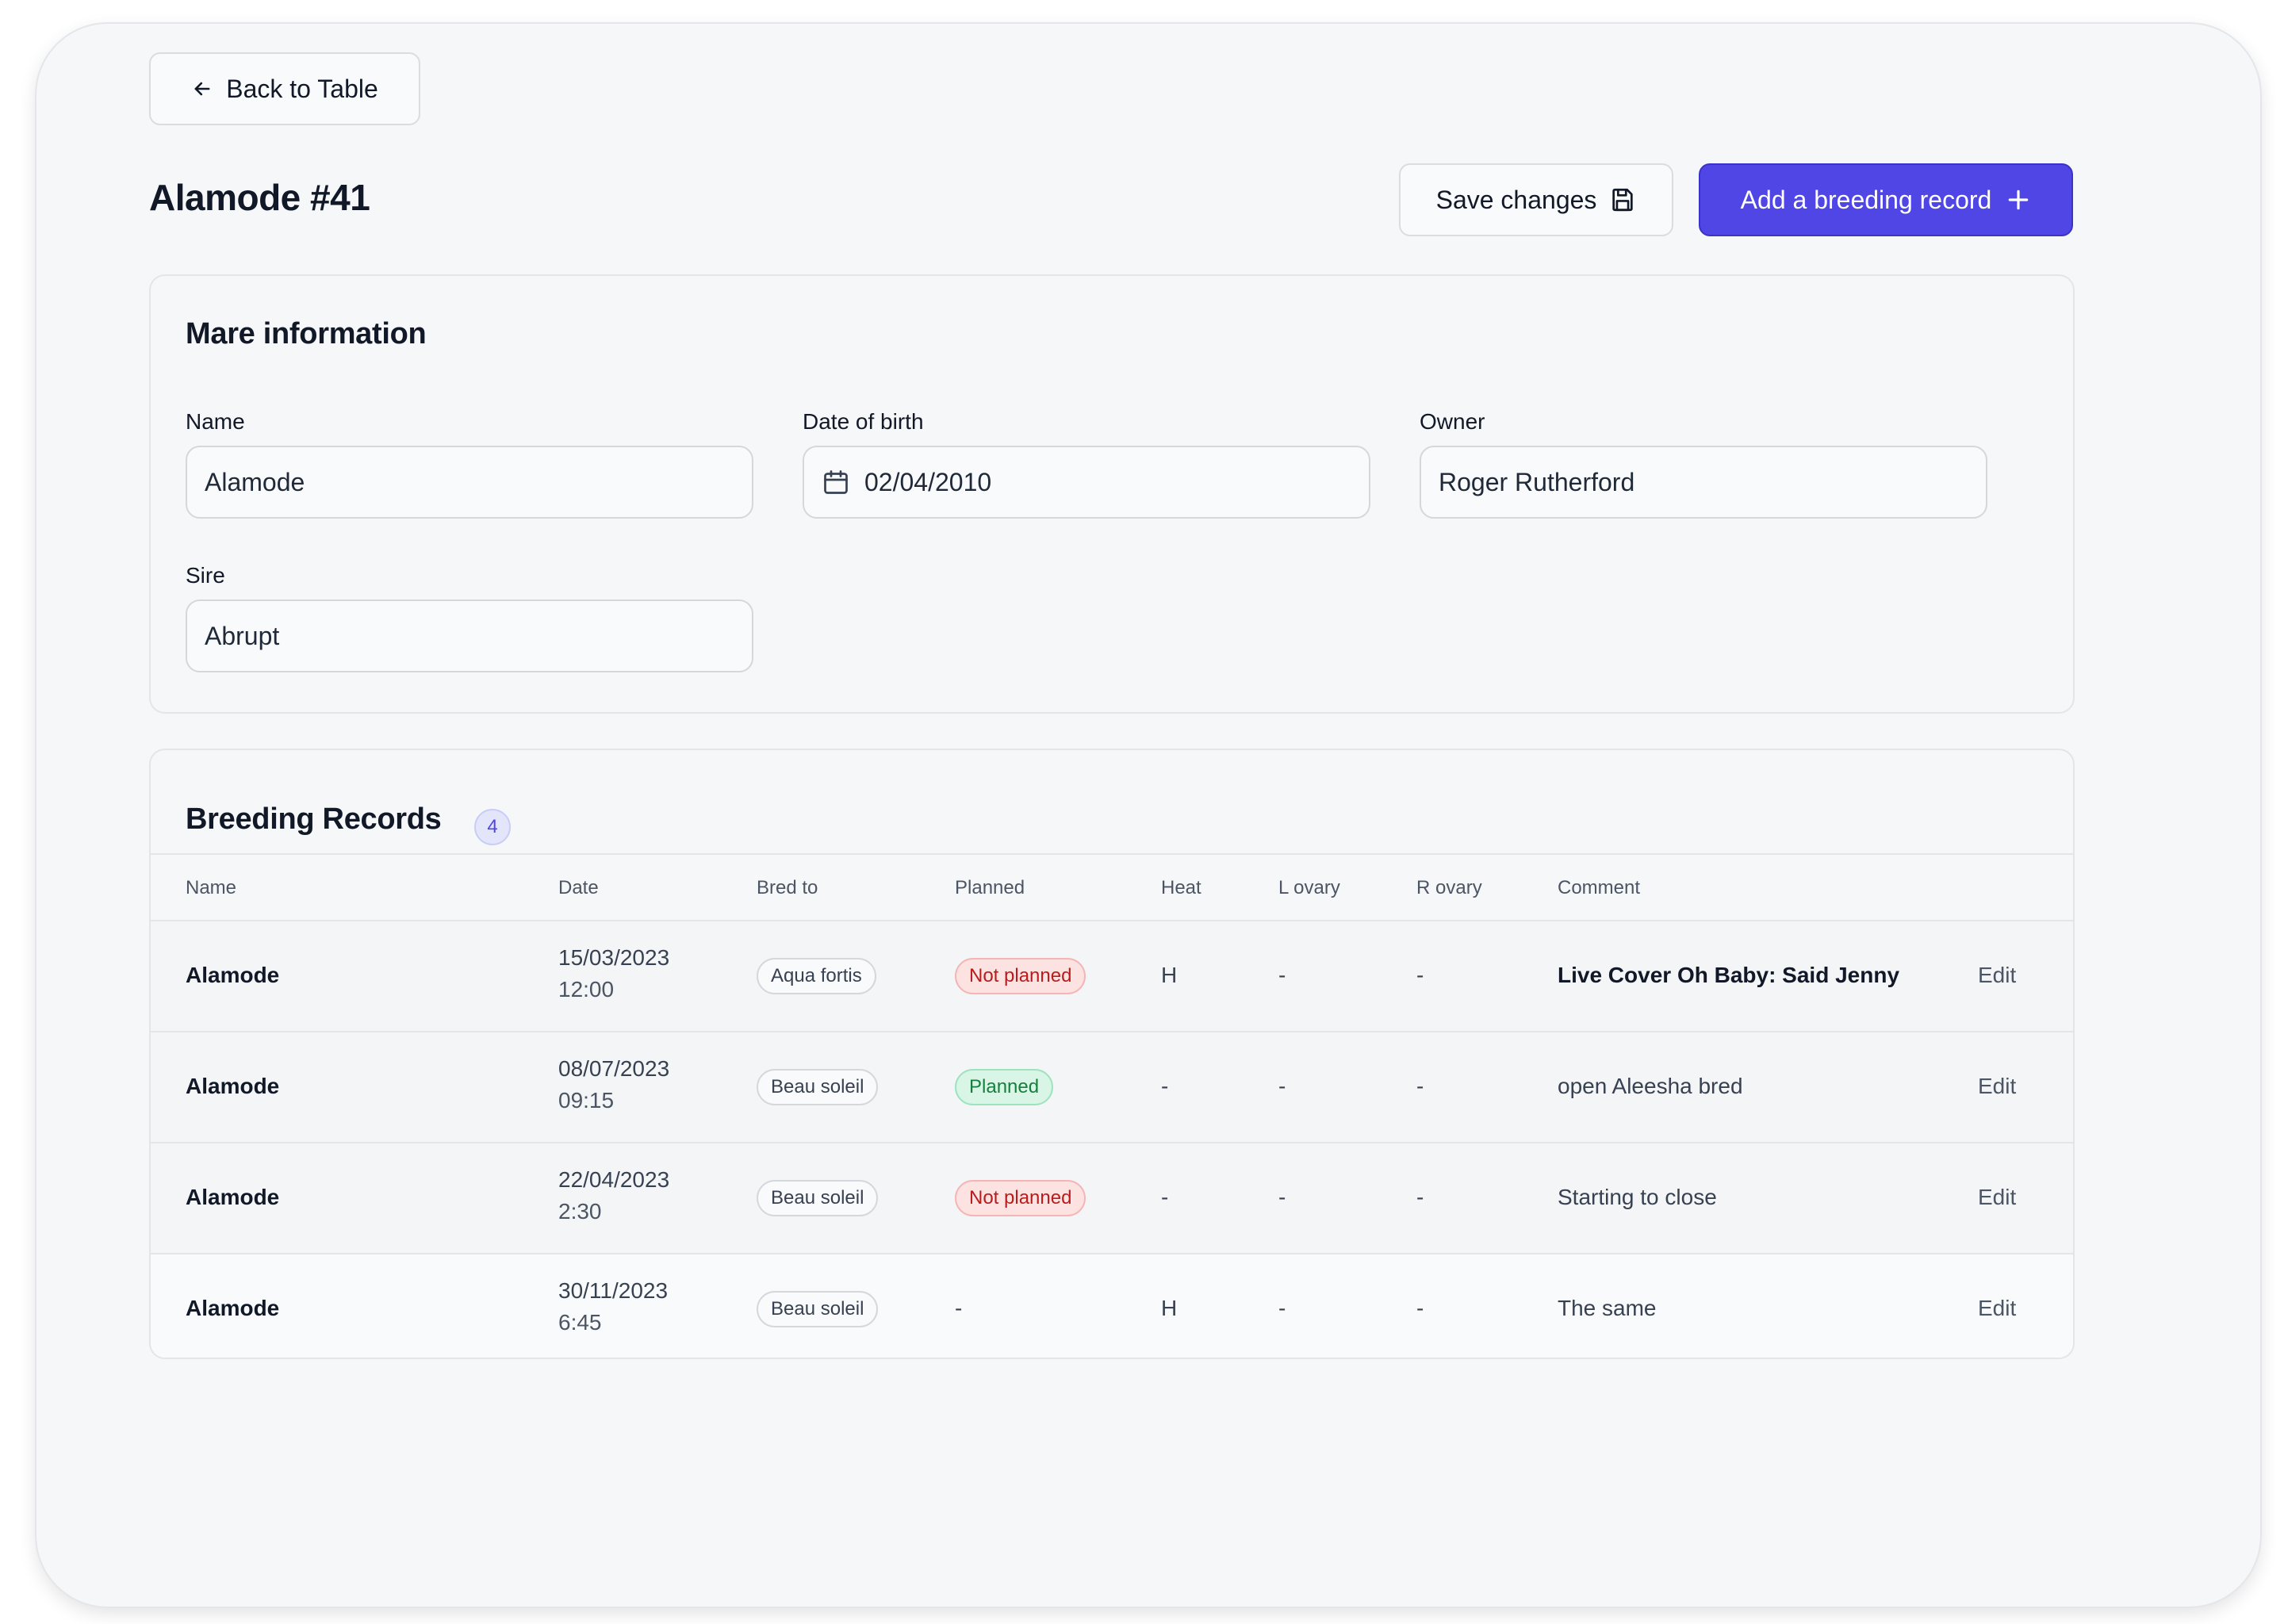 Image resolution: width=2284 pixels, height=1624 pixels. What do you see at coordinates (614, 1068) in the screenshot?
I see `row-date: 08/07/2023` at bounding box center [614, 1068].